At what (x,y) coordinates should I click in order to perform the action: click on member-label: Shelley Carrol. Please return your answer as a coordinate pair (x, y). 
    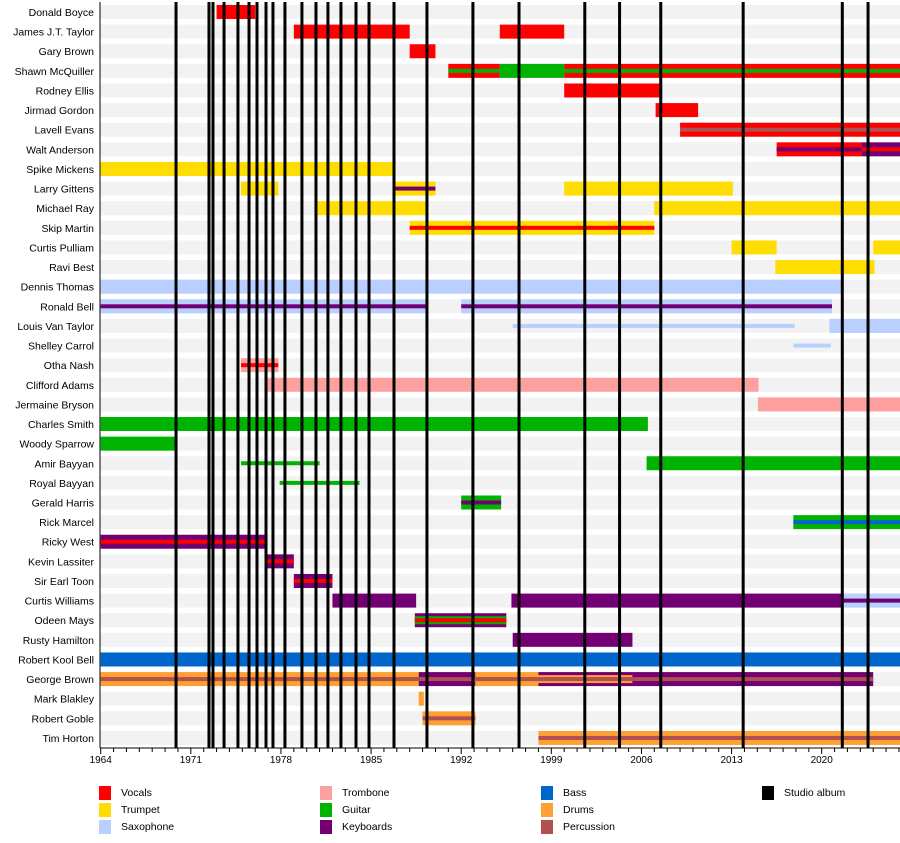
    Looking at the image, I should click on (61, 347).